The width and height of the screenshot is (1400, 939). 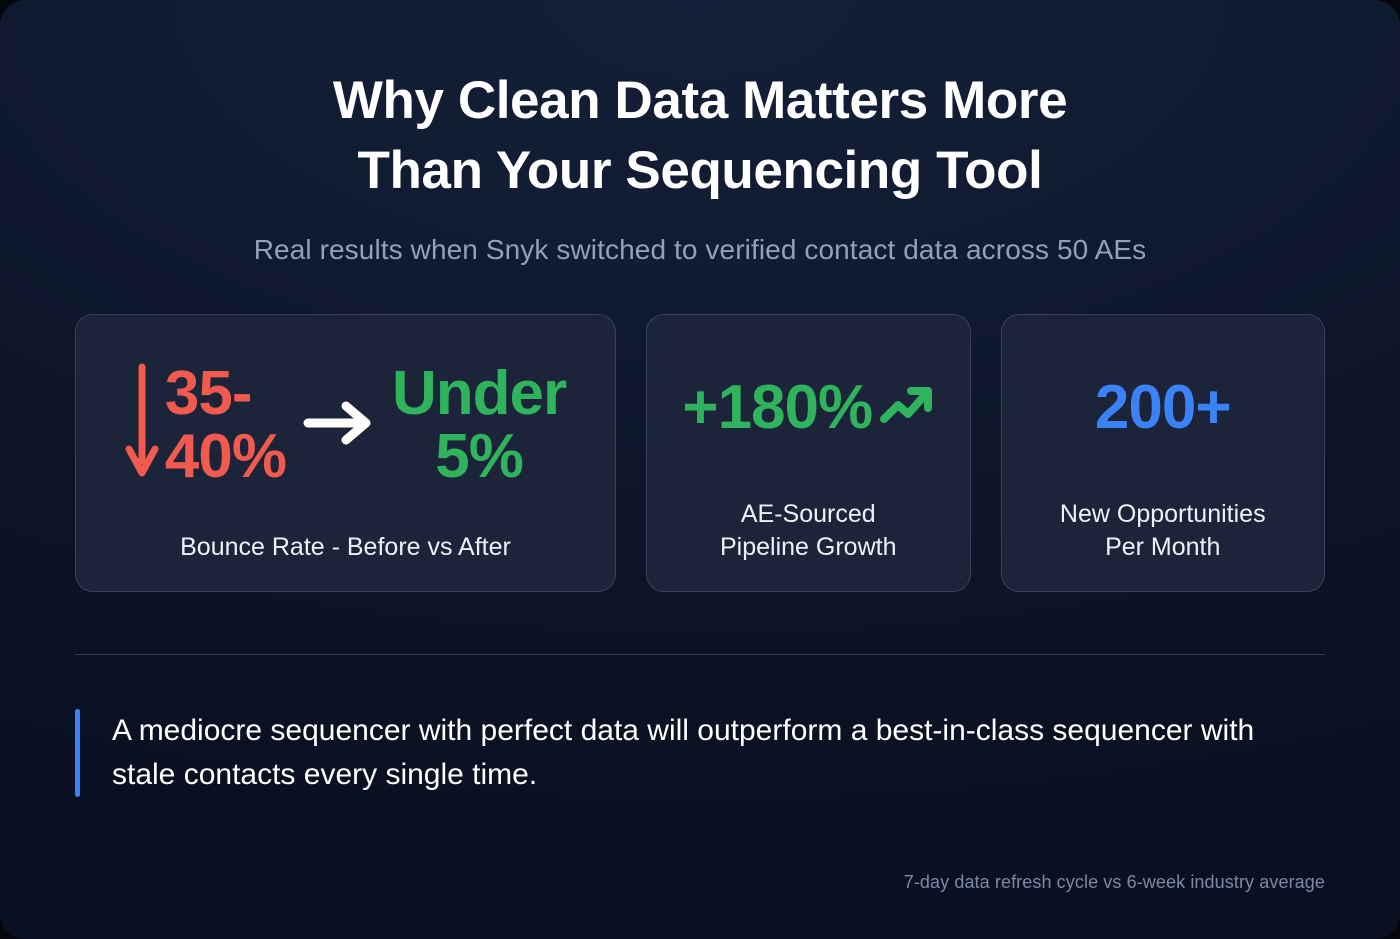 I want to click on stat-value: +180%, so click(x=777, y=408).